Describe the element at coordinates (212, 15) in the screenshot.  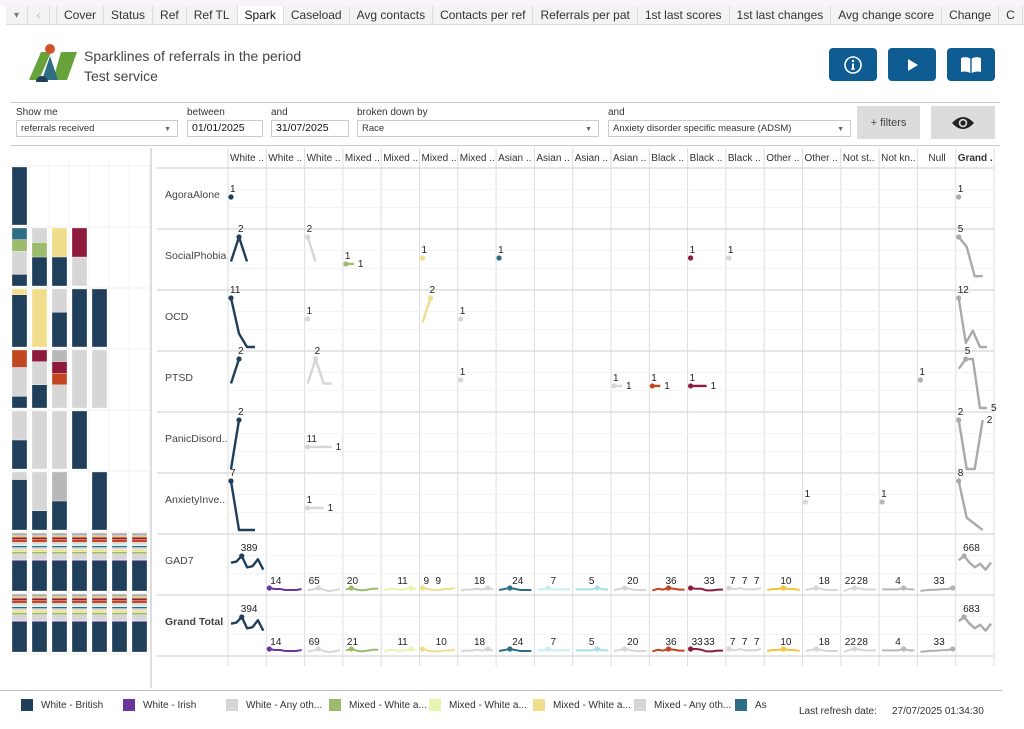
I see `tab-ref-tl: Ref TL` at that location.